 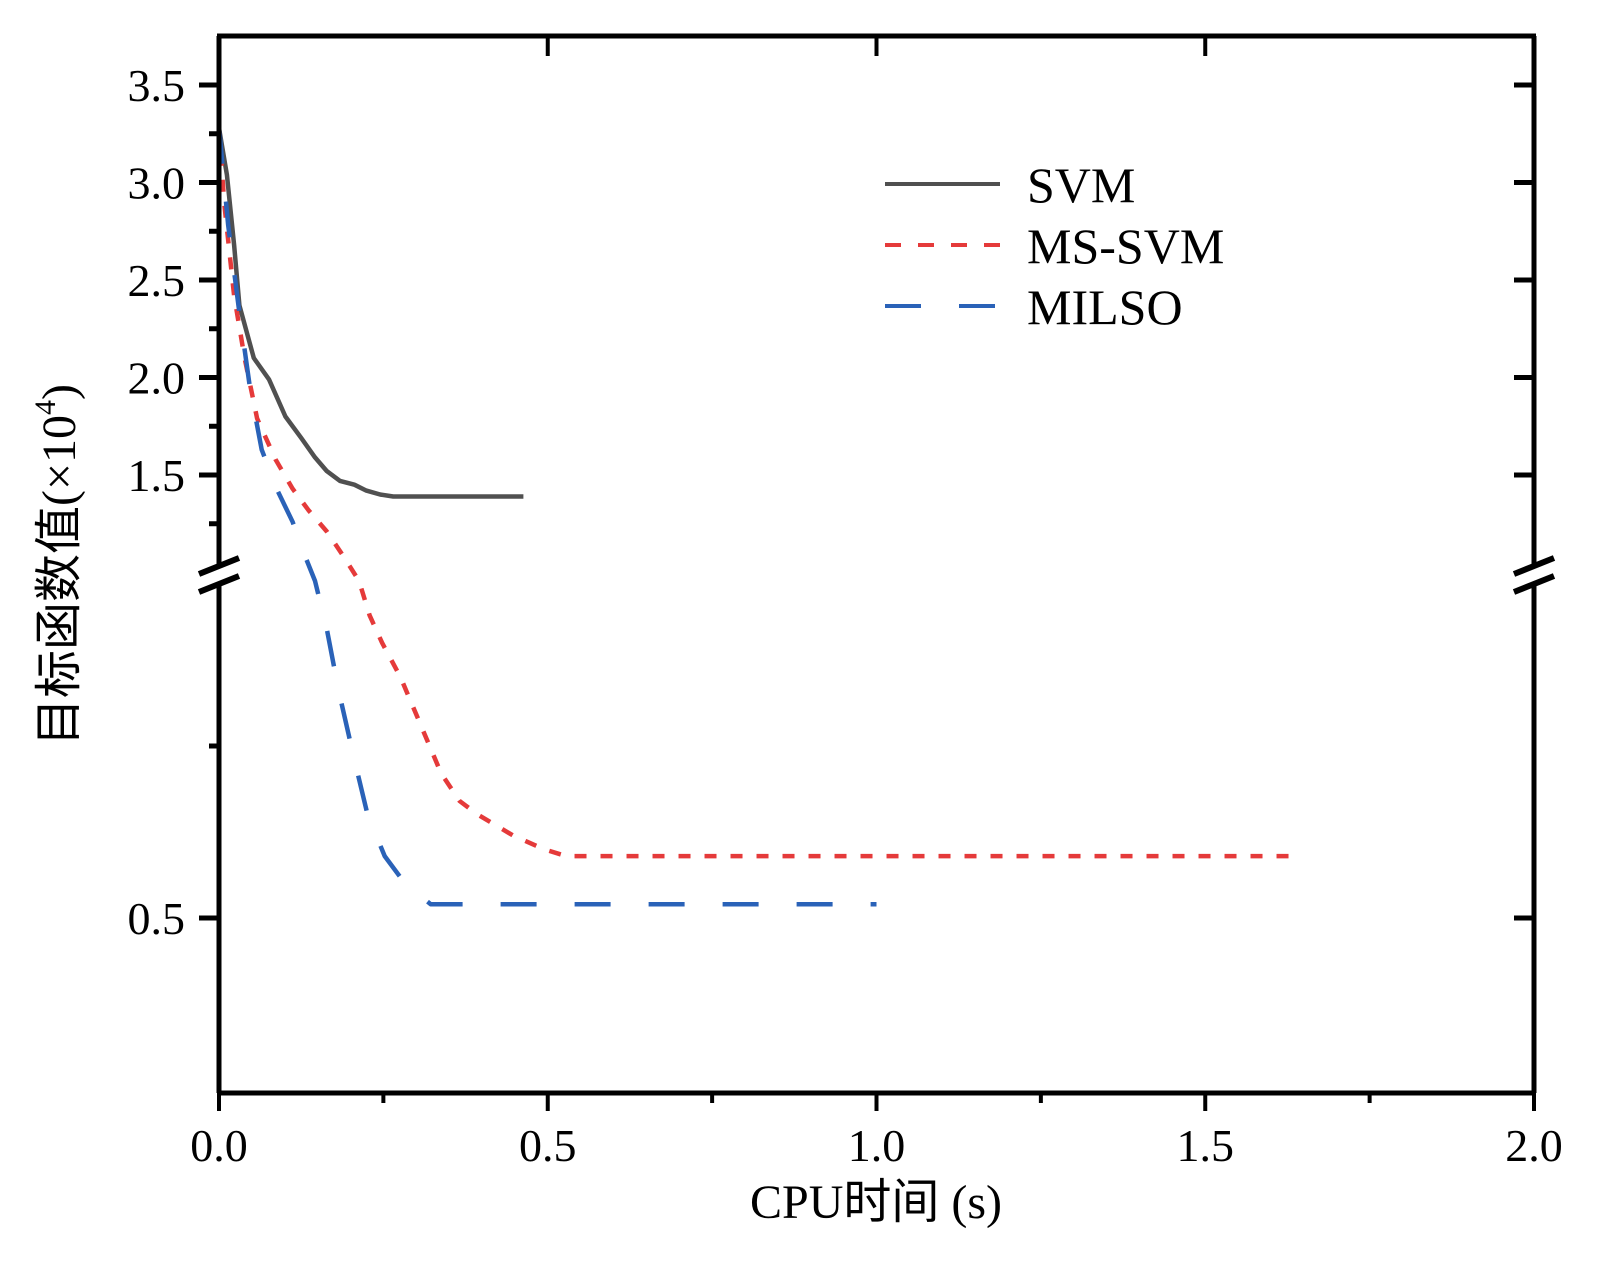 I want to click on y-tick-label: 3.0, so click(x=157, y=183).